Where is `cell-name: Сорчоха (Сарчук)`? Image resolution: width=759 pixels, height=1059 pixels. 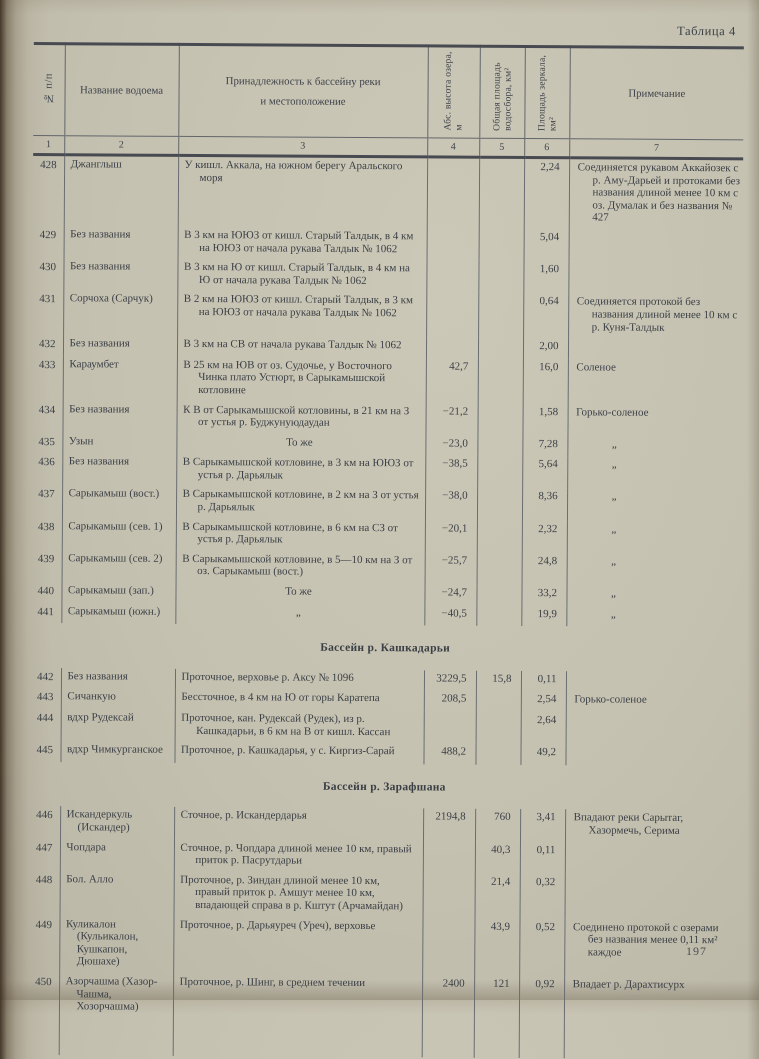
cell-name: Сорчоха (Сарчук) is located at coordinates (120, 313).